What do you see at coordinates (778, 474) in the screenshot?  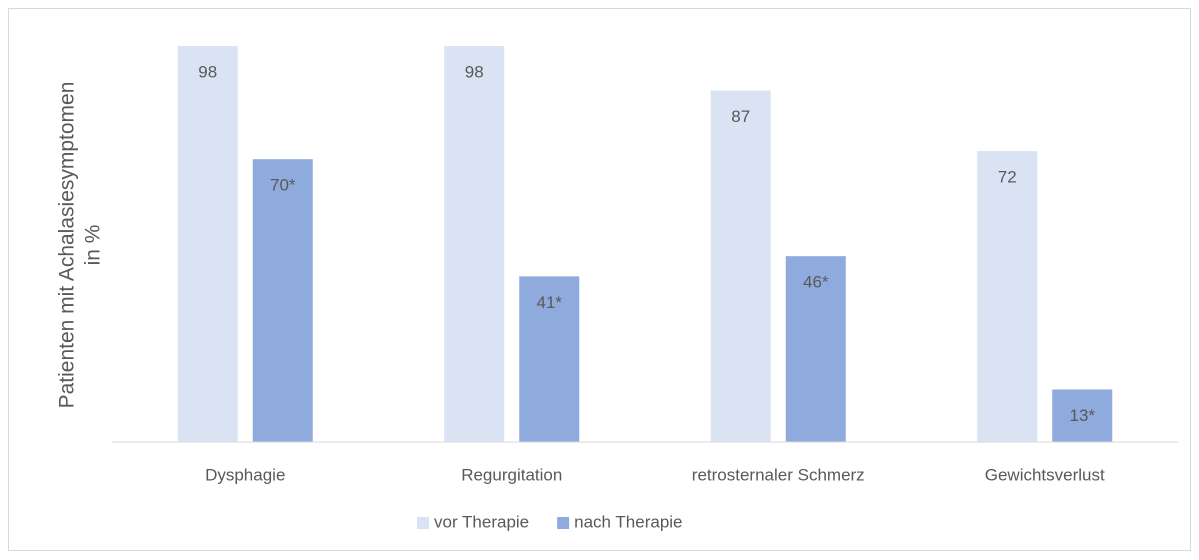 I see `x-tick-label: retrosternaler Schmerz` at bounding box center [778, 474].